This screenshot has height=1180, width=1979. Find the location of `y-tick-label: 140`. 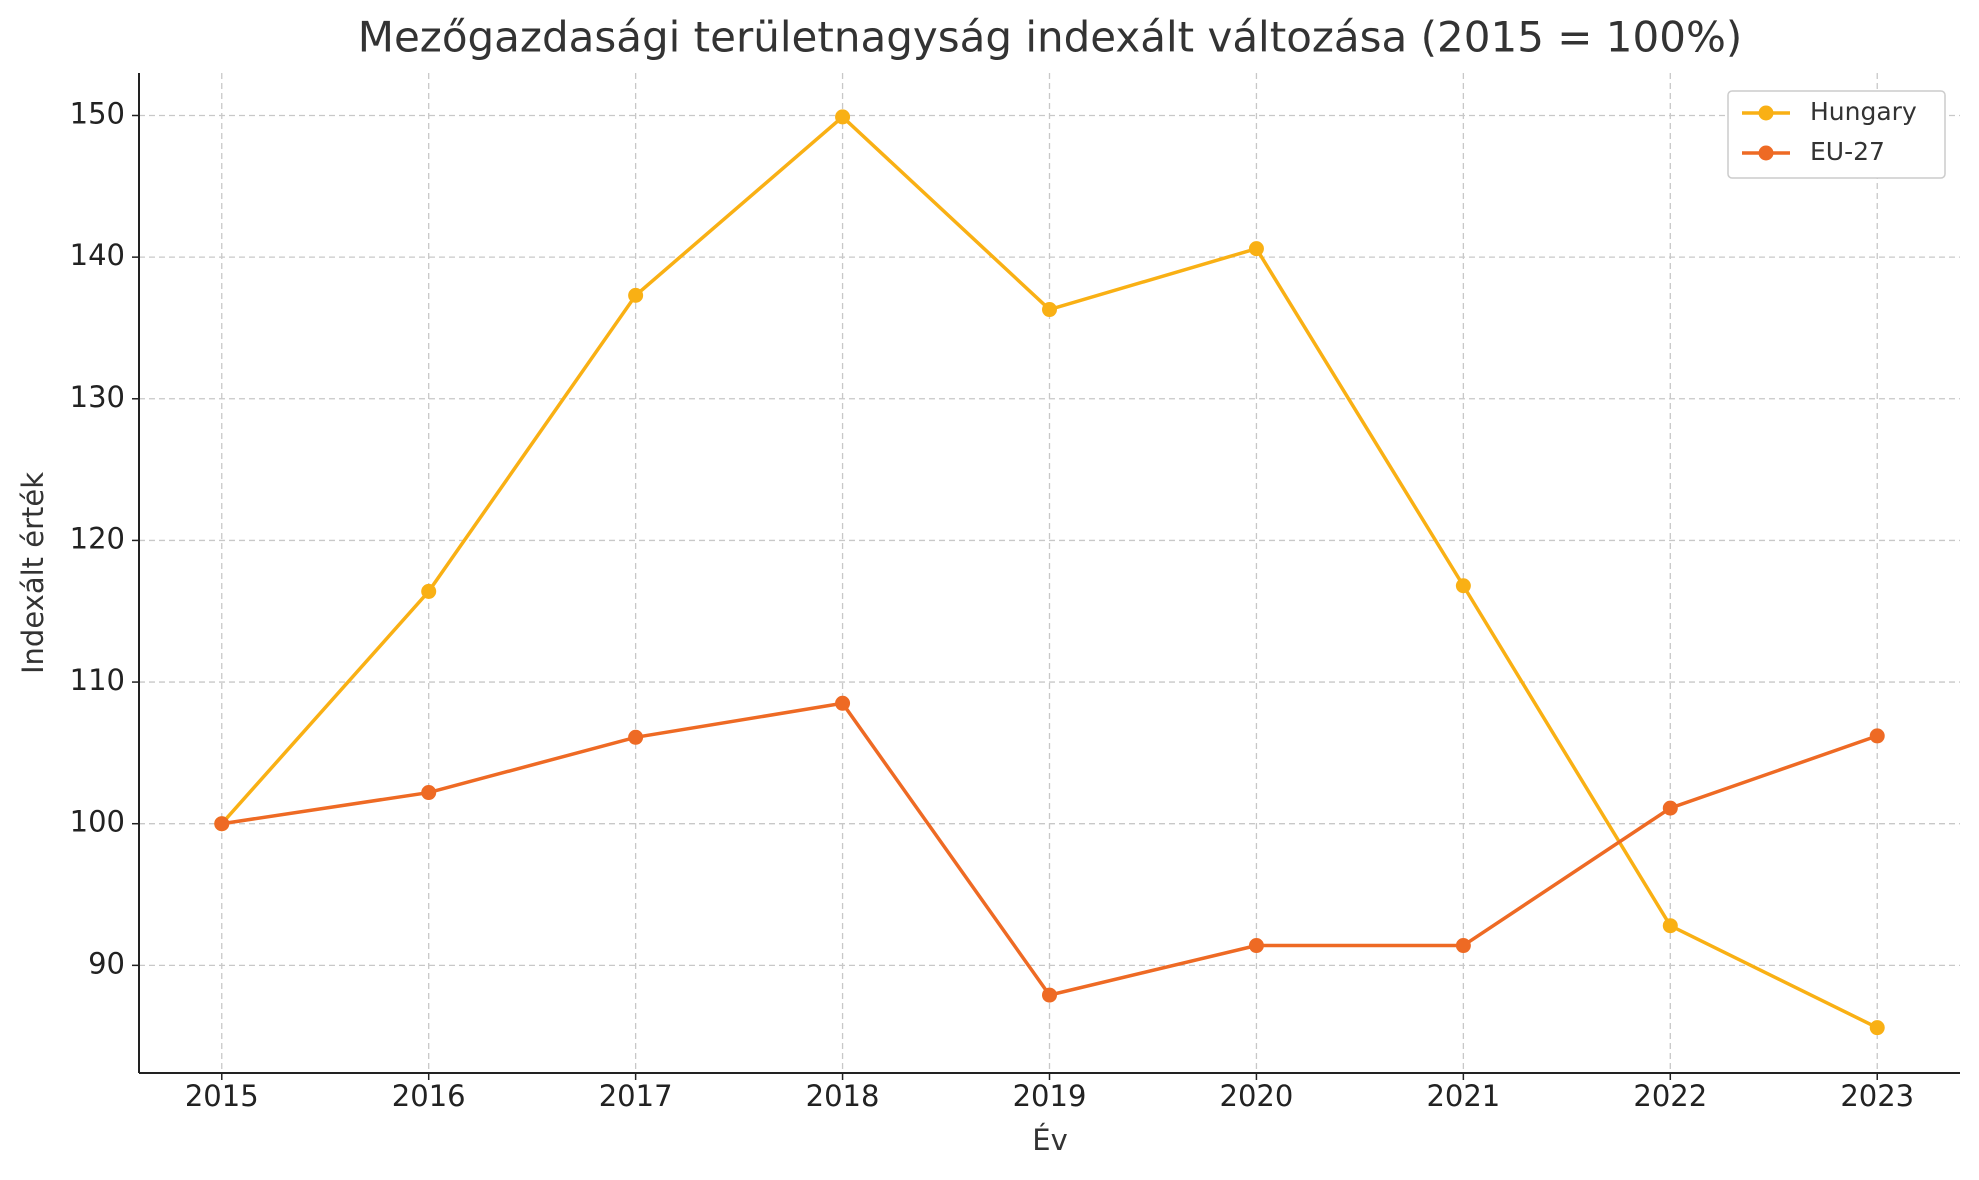

y-tick-label: 140 is located at coordinates (97, 255).